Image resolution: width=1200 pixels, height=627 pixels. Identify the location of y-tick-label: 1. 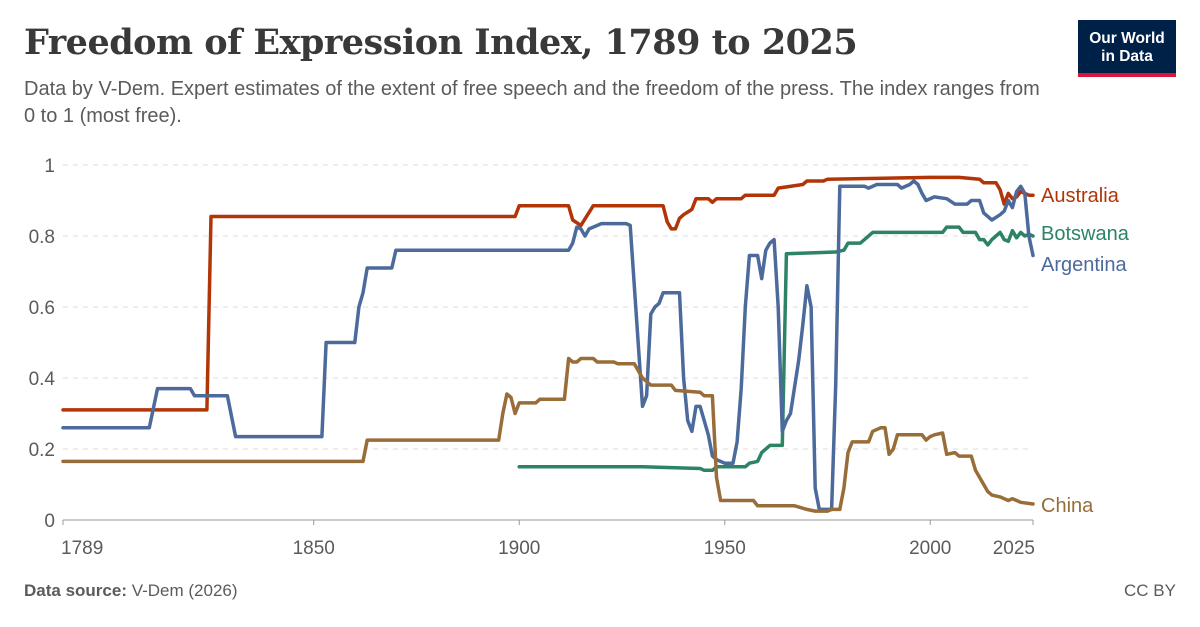
(49, 166).